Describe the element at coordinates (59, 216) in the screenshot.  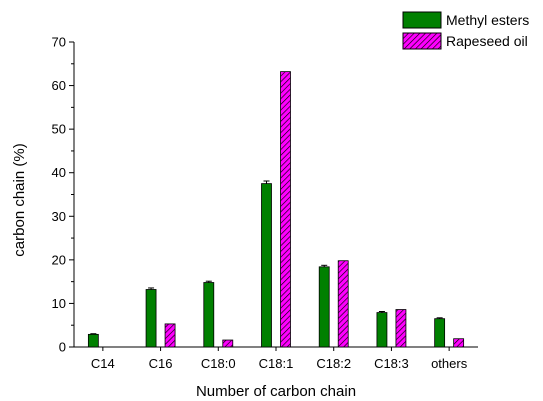
I see `y-tick-label: 30` at that location.